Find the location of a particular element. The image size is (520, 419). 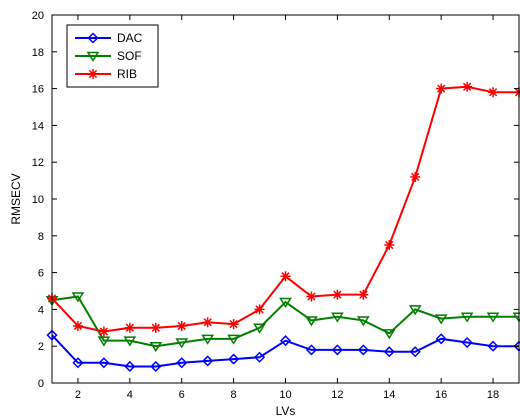

y-tick-label: 2 is located at coordinates (41, 347).